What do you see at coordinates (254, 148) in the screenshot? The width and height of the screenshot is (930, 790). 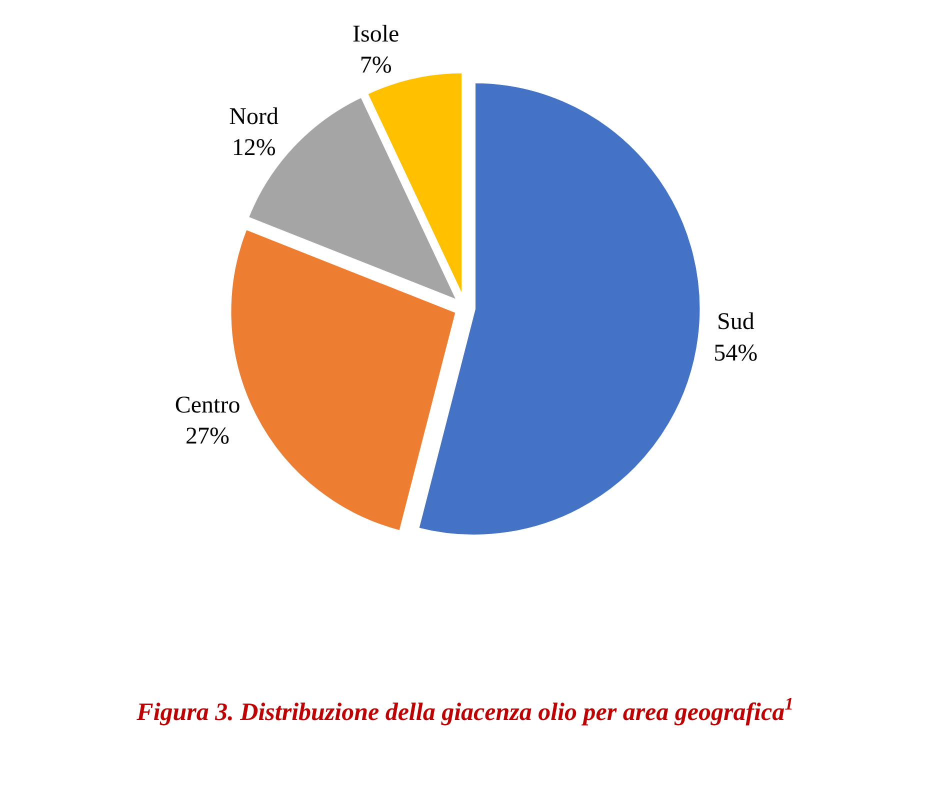 I see `data-label: 12%` at bounding box center [254, 148].